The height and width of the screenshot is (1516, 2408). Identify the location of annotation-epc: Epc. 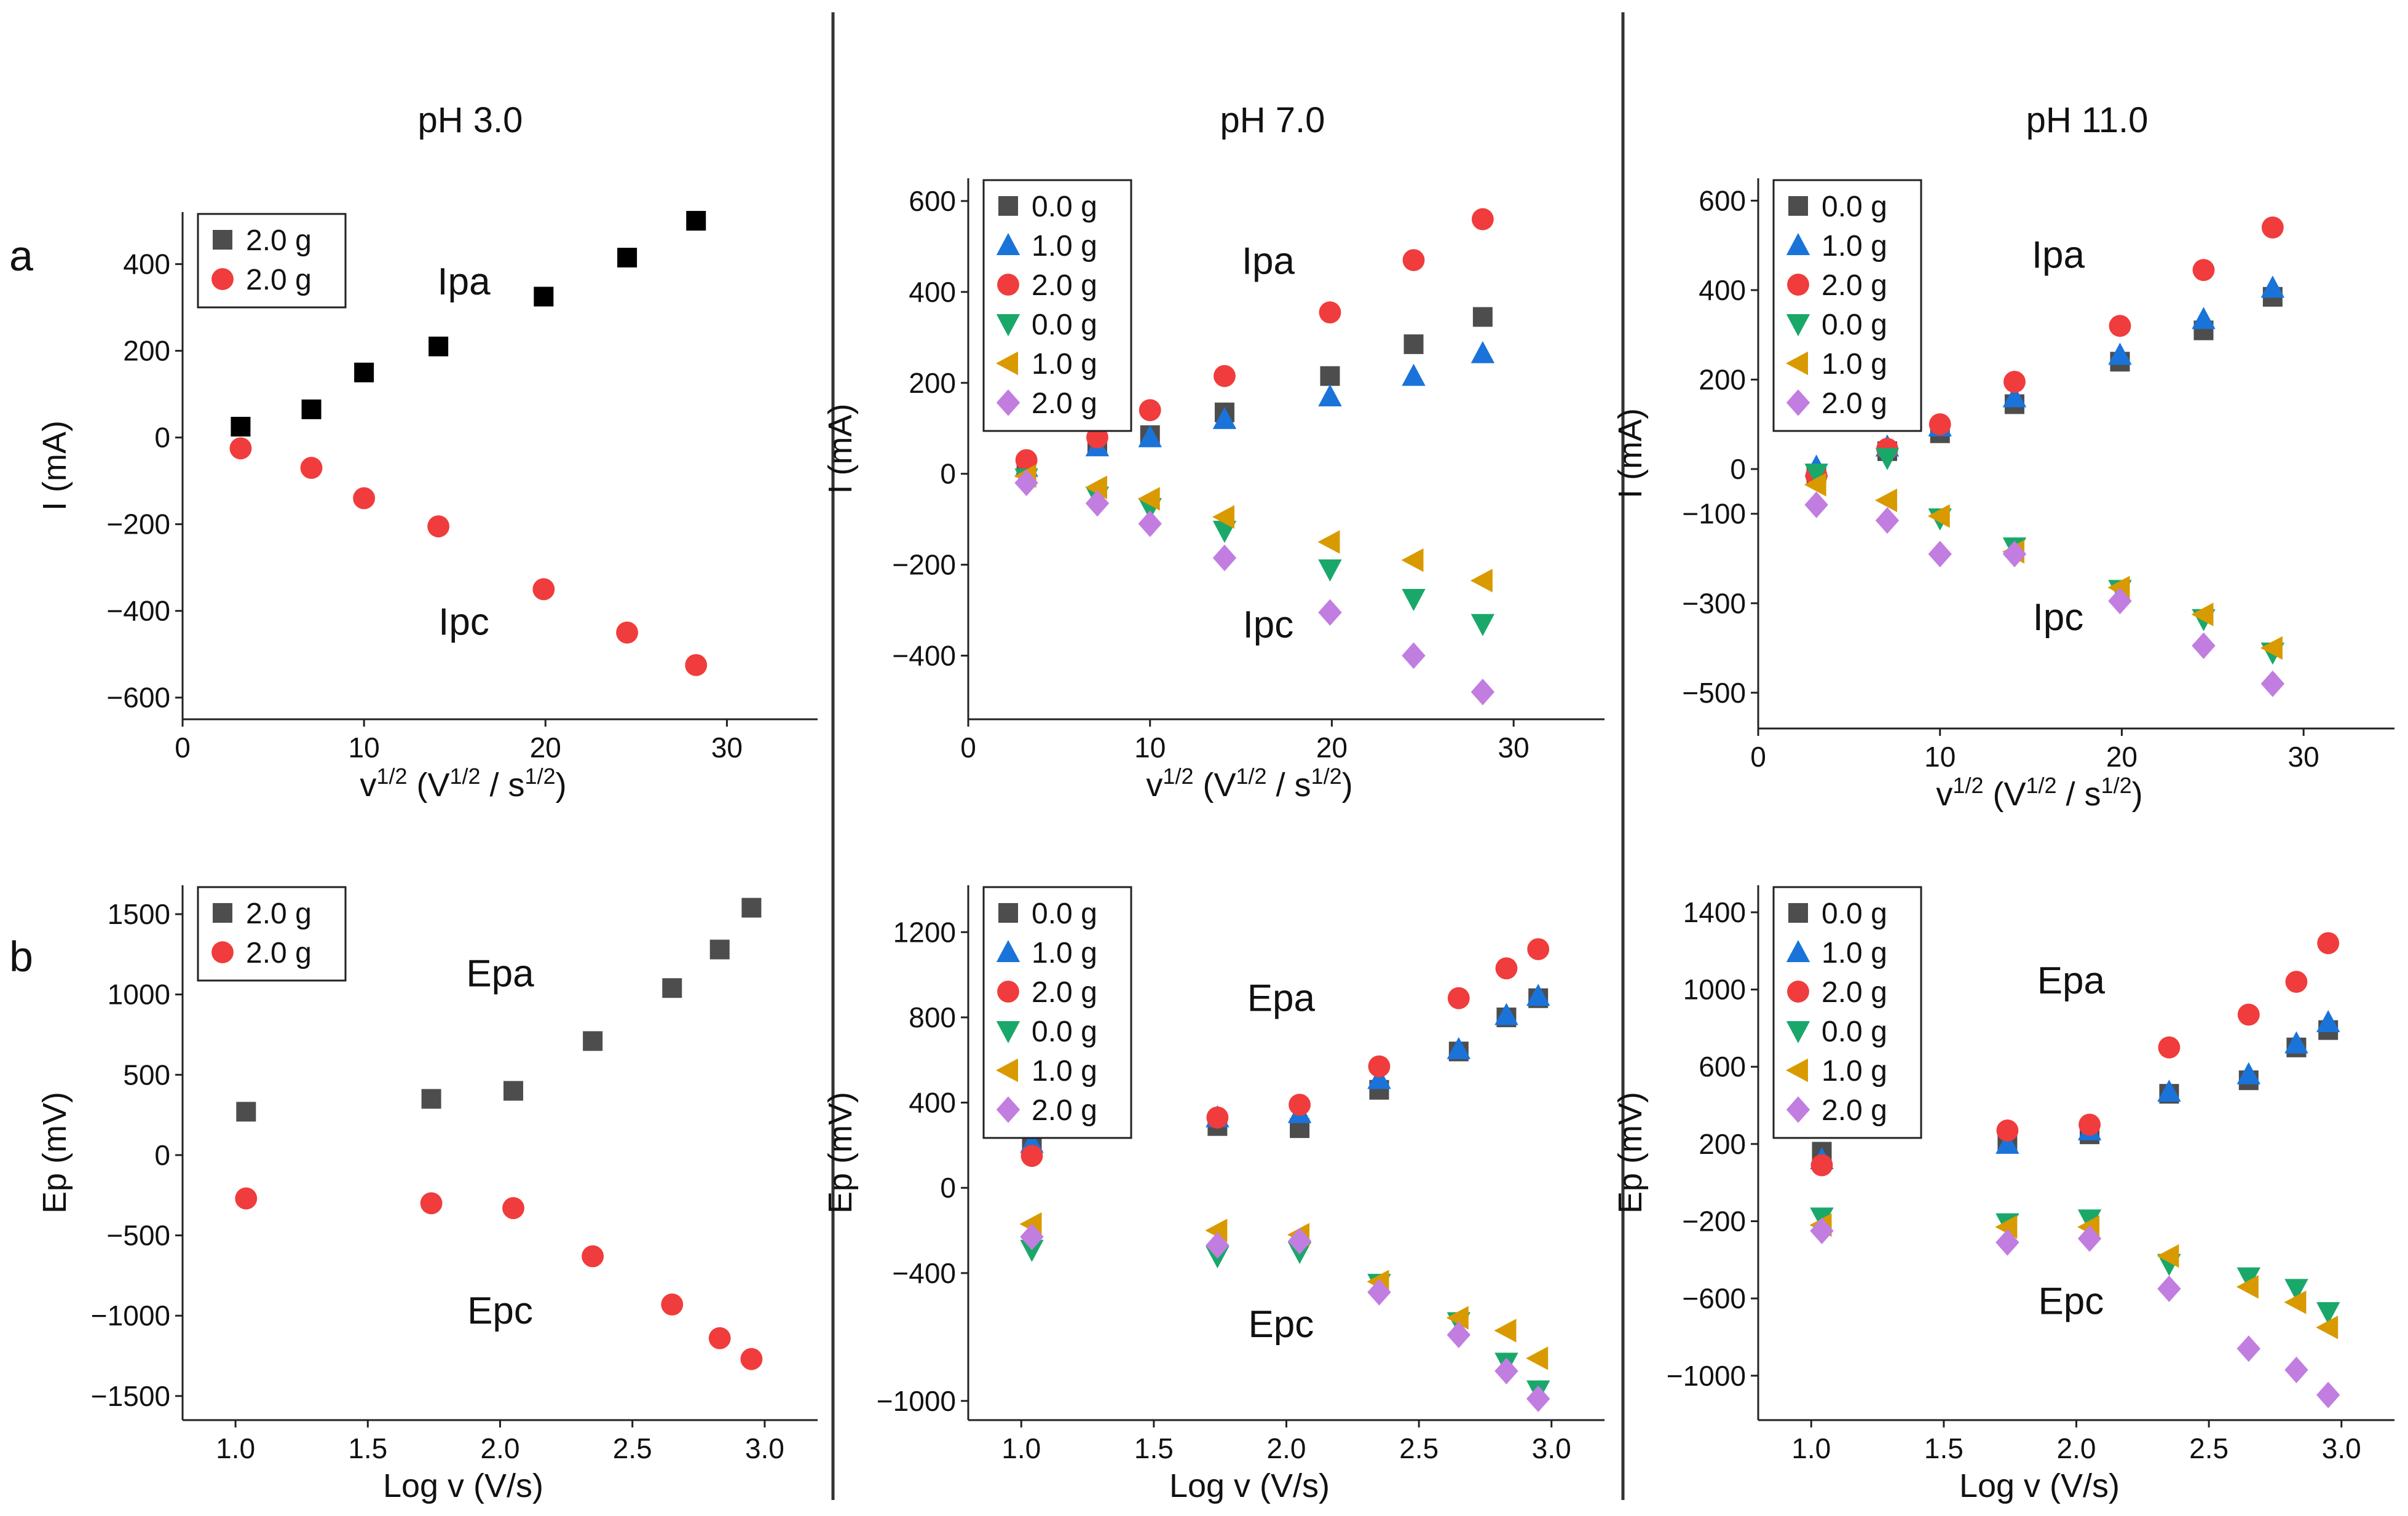
(2071, 1301).